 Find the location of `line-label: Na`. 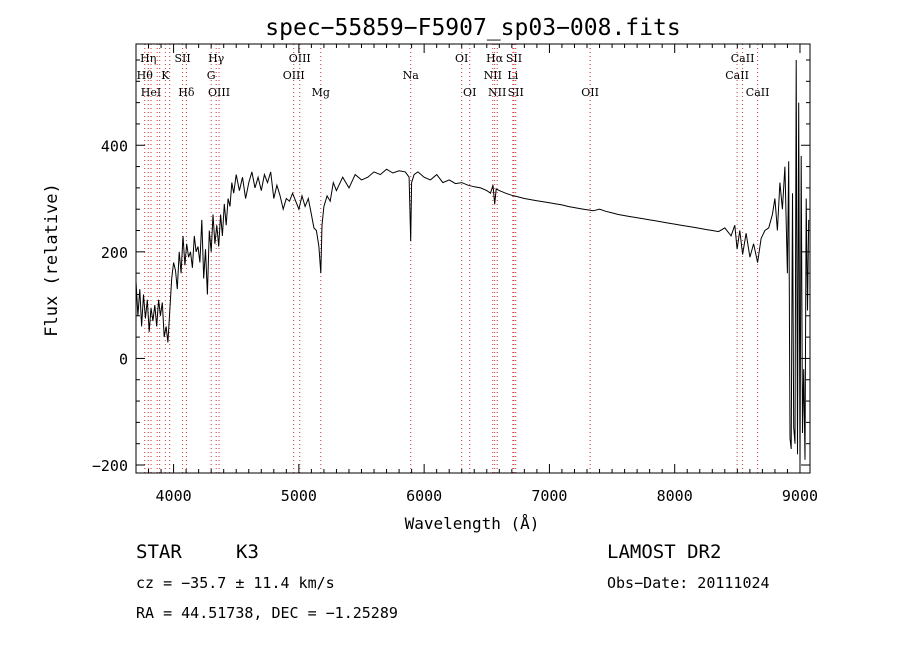

line-label: Na is located at coordinates (411, 75).